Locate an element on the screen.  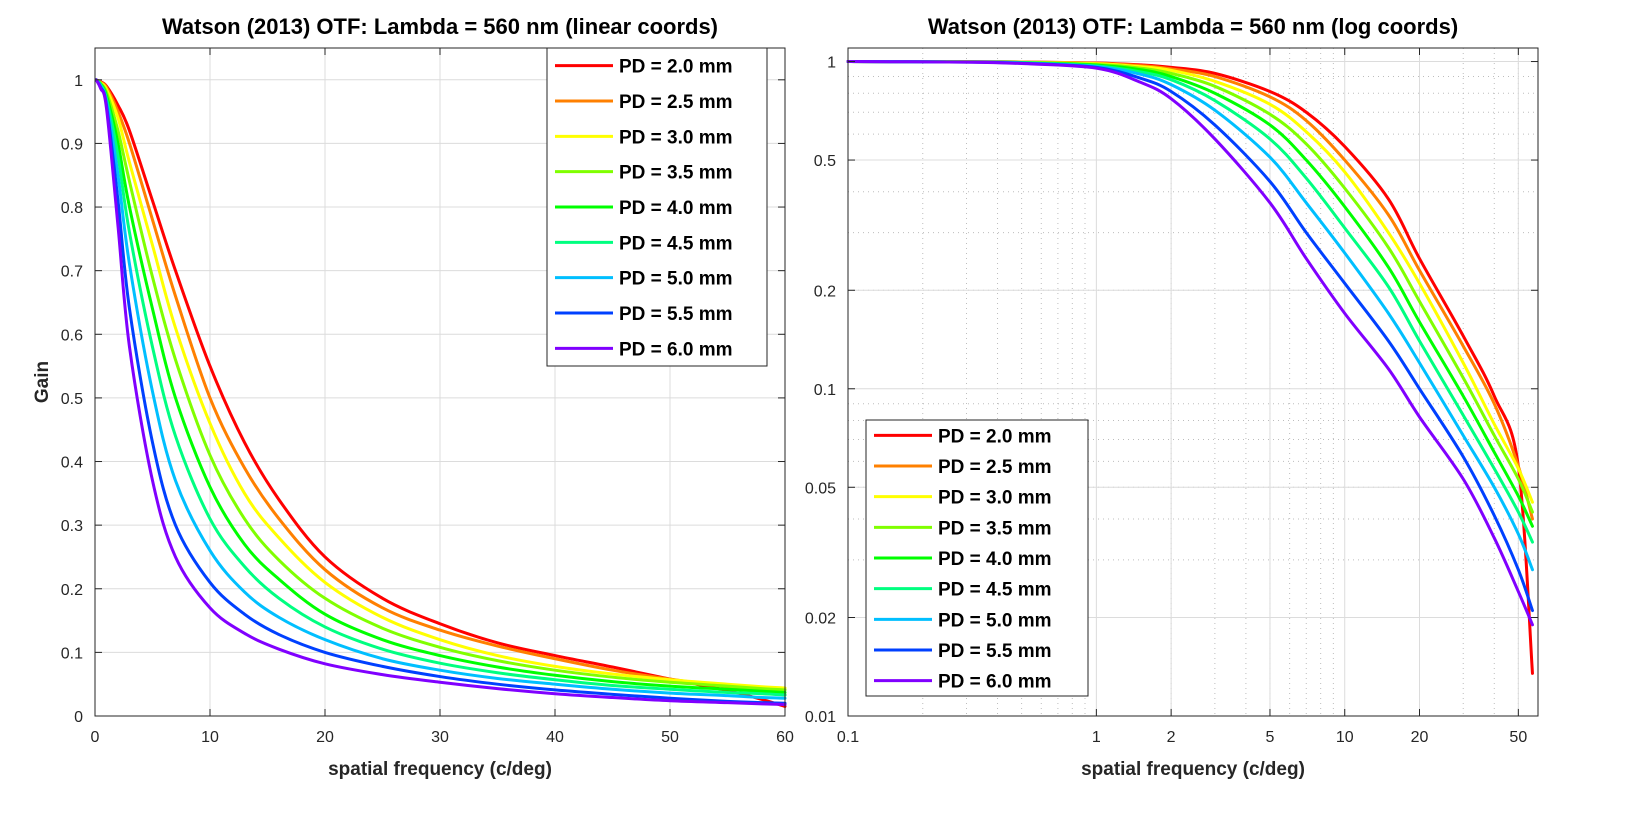
linear-chart-x-tick-label: 10 is located at coordinates (210, 737).